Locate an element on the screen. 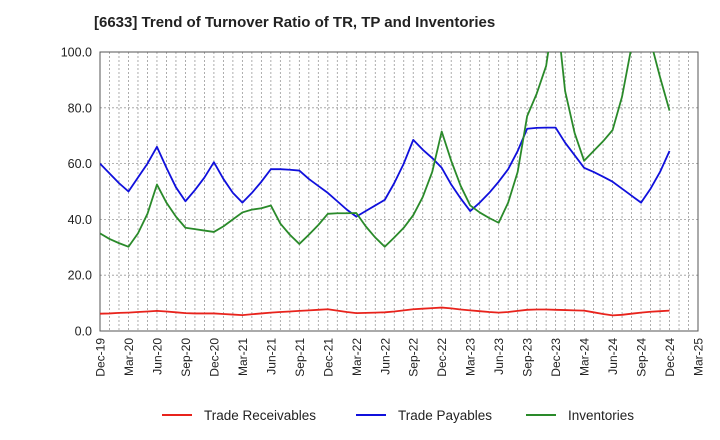  legend-label: Trade Payables is located at coordinates (445, 415).